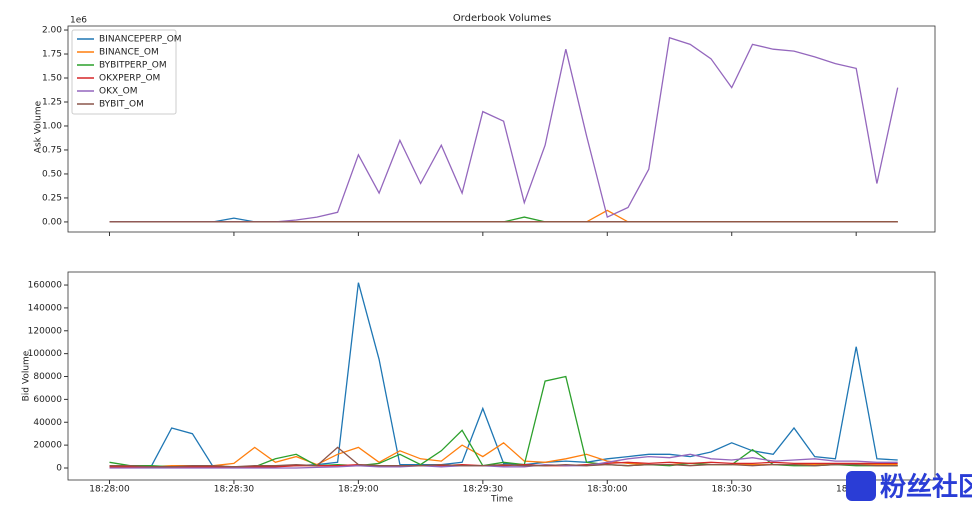 This screenshot has height=509, width=972. What do you see at coordinates (78, 21) in the screenshot?
I see `y-offset-label: 1e6` at bounding box center [78, 21].